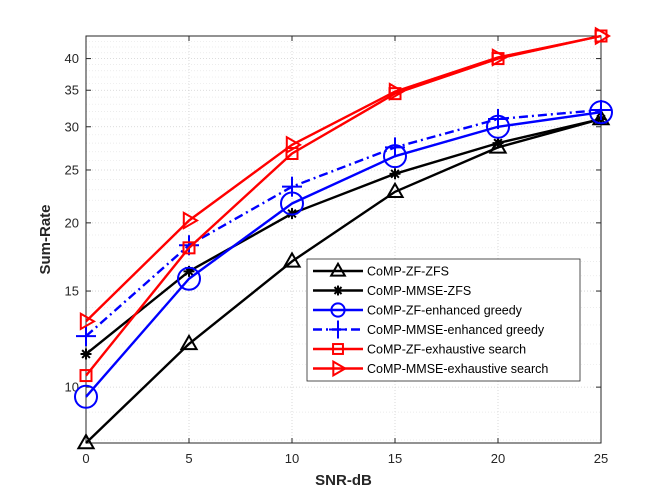 This screenshot has width=664, height=498. What do you see at coordinates (457, 369) in the screenshot?
I see `legend-label-comp-mmse-exhaustive-search: CoMP-MMSE-exhaustive search` at bounding box center [457, 369].